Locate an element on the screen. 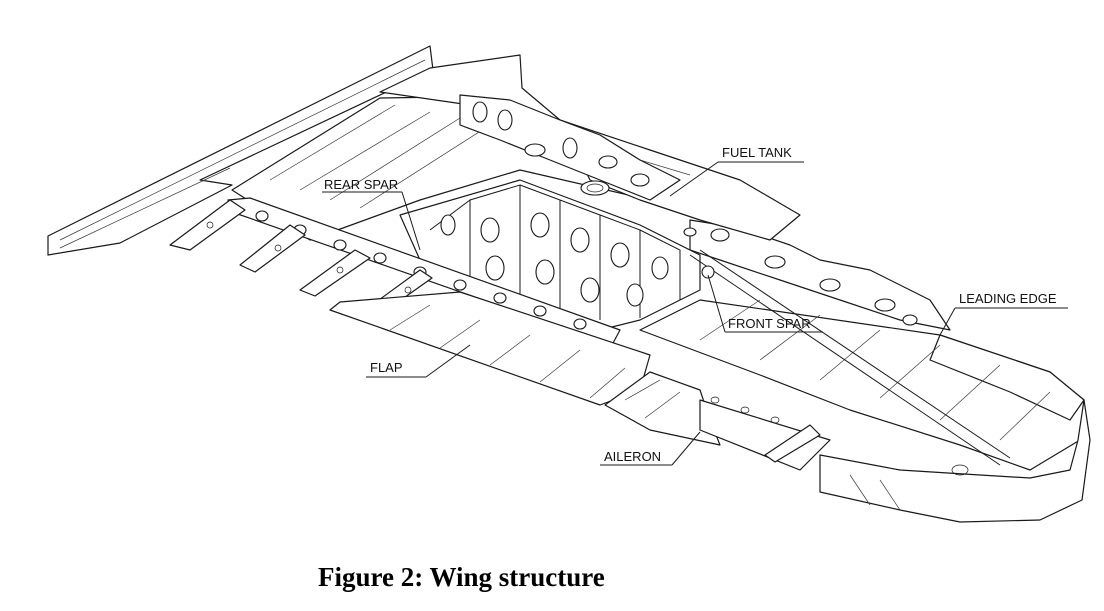 Image resolution: width=1104 pixels, height=611 pixels. label-aileron: AILERON is located at coordinates (650, 448).